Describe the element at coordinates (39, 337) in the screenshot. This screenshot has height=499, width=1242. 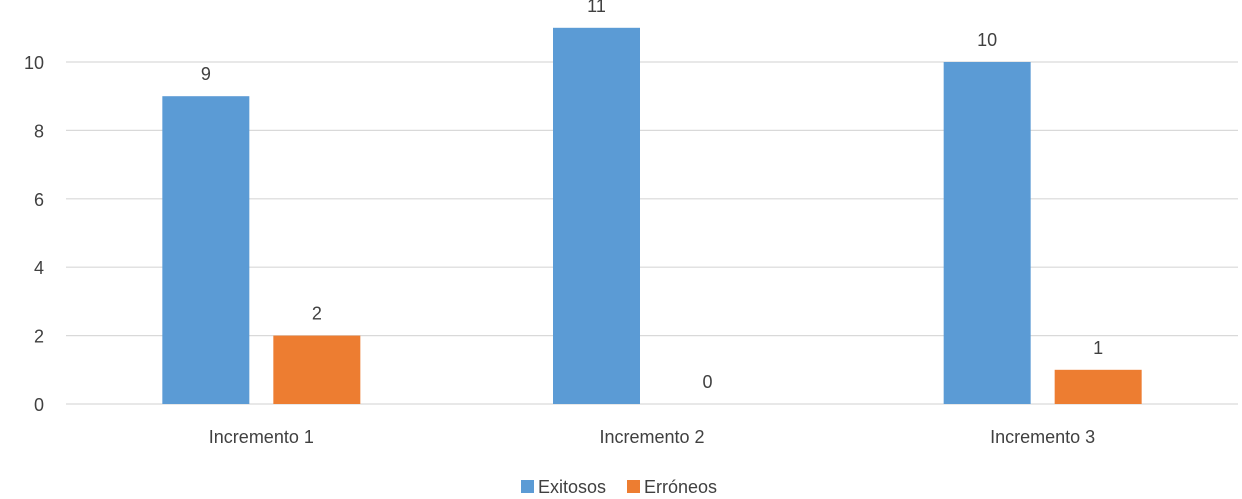
I see `y-tick-label: 2` at that location.